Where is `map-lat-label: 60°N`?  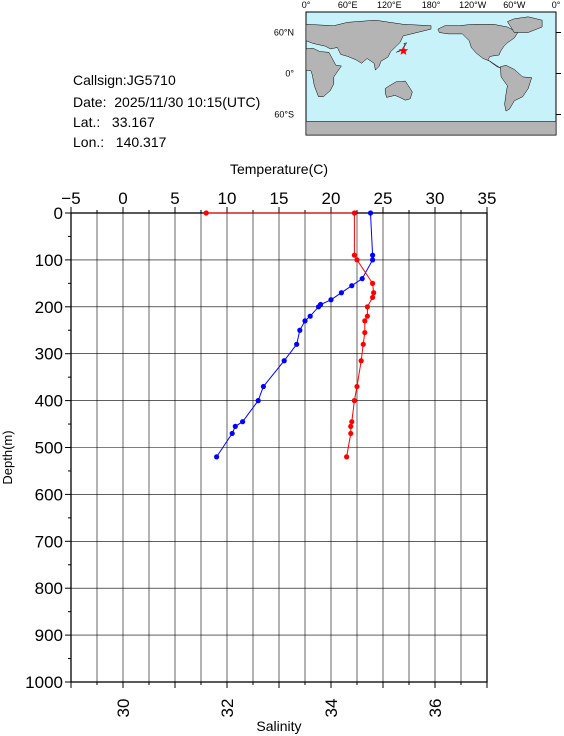
map-lat-label: 60°N is located at coordinates (284, 33).